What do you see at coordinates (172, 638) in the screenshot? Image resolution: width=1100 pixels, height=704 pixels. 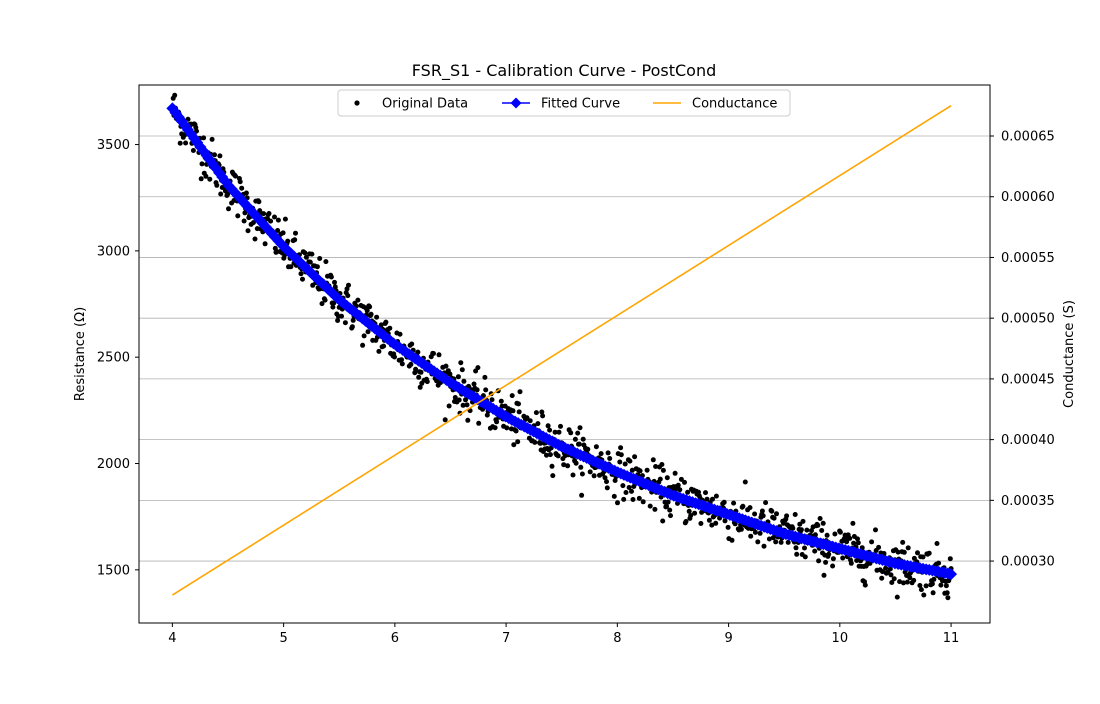 I see `x-tick-label: 4` at bounding box center [172, 638].